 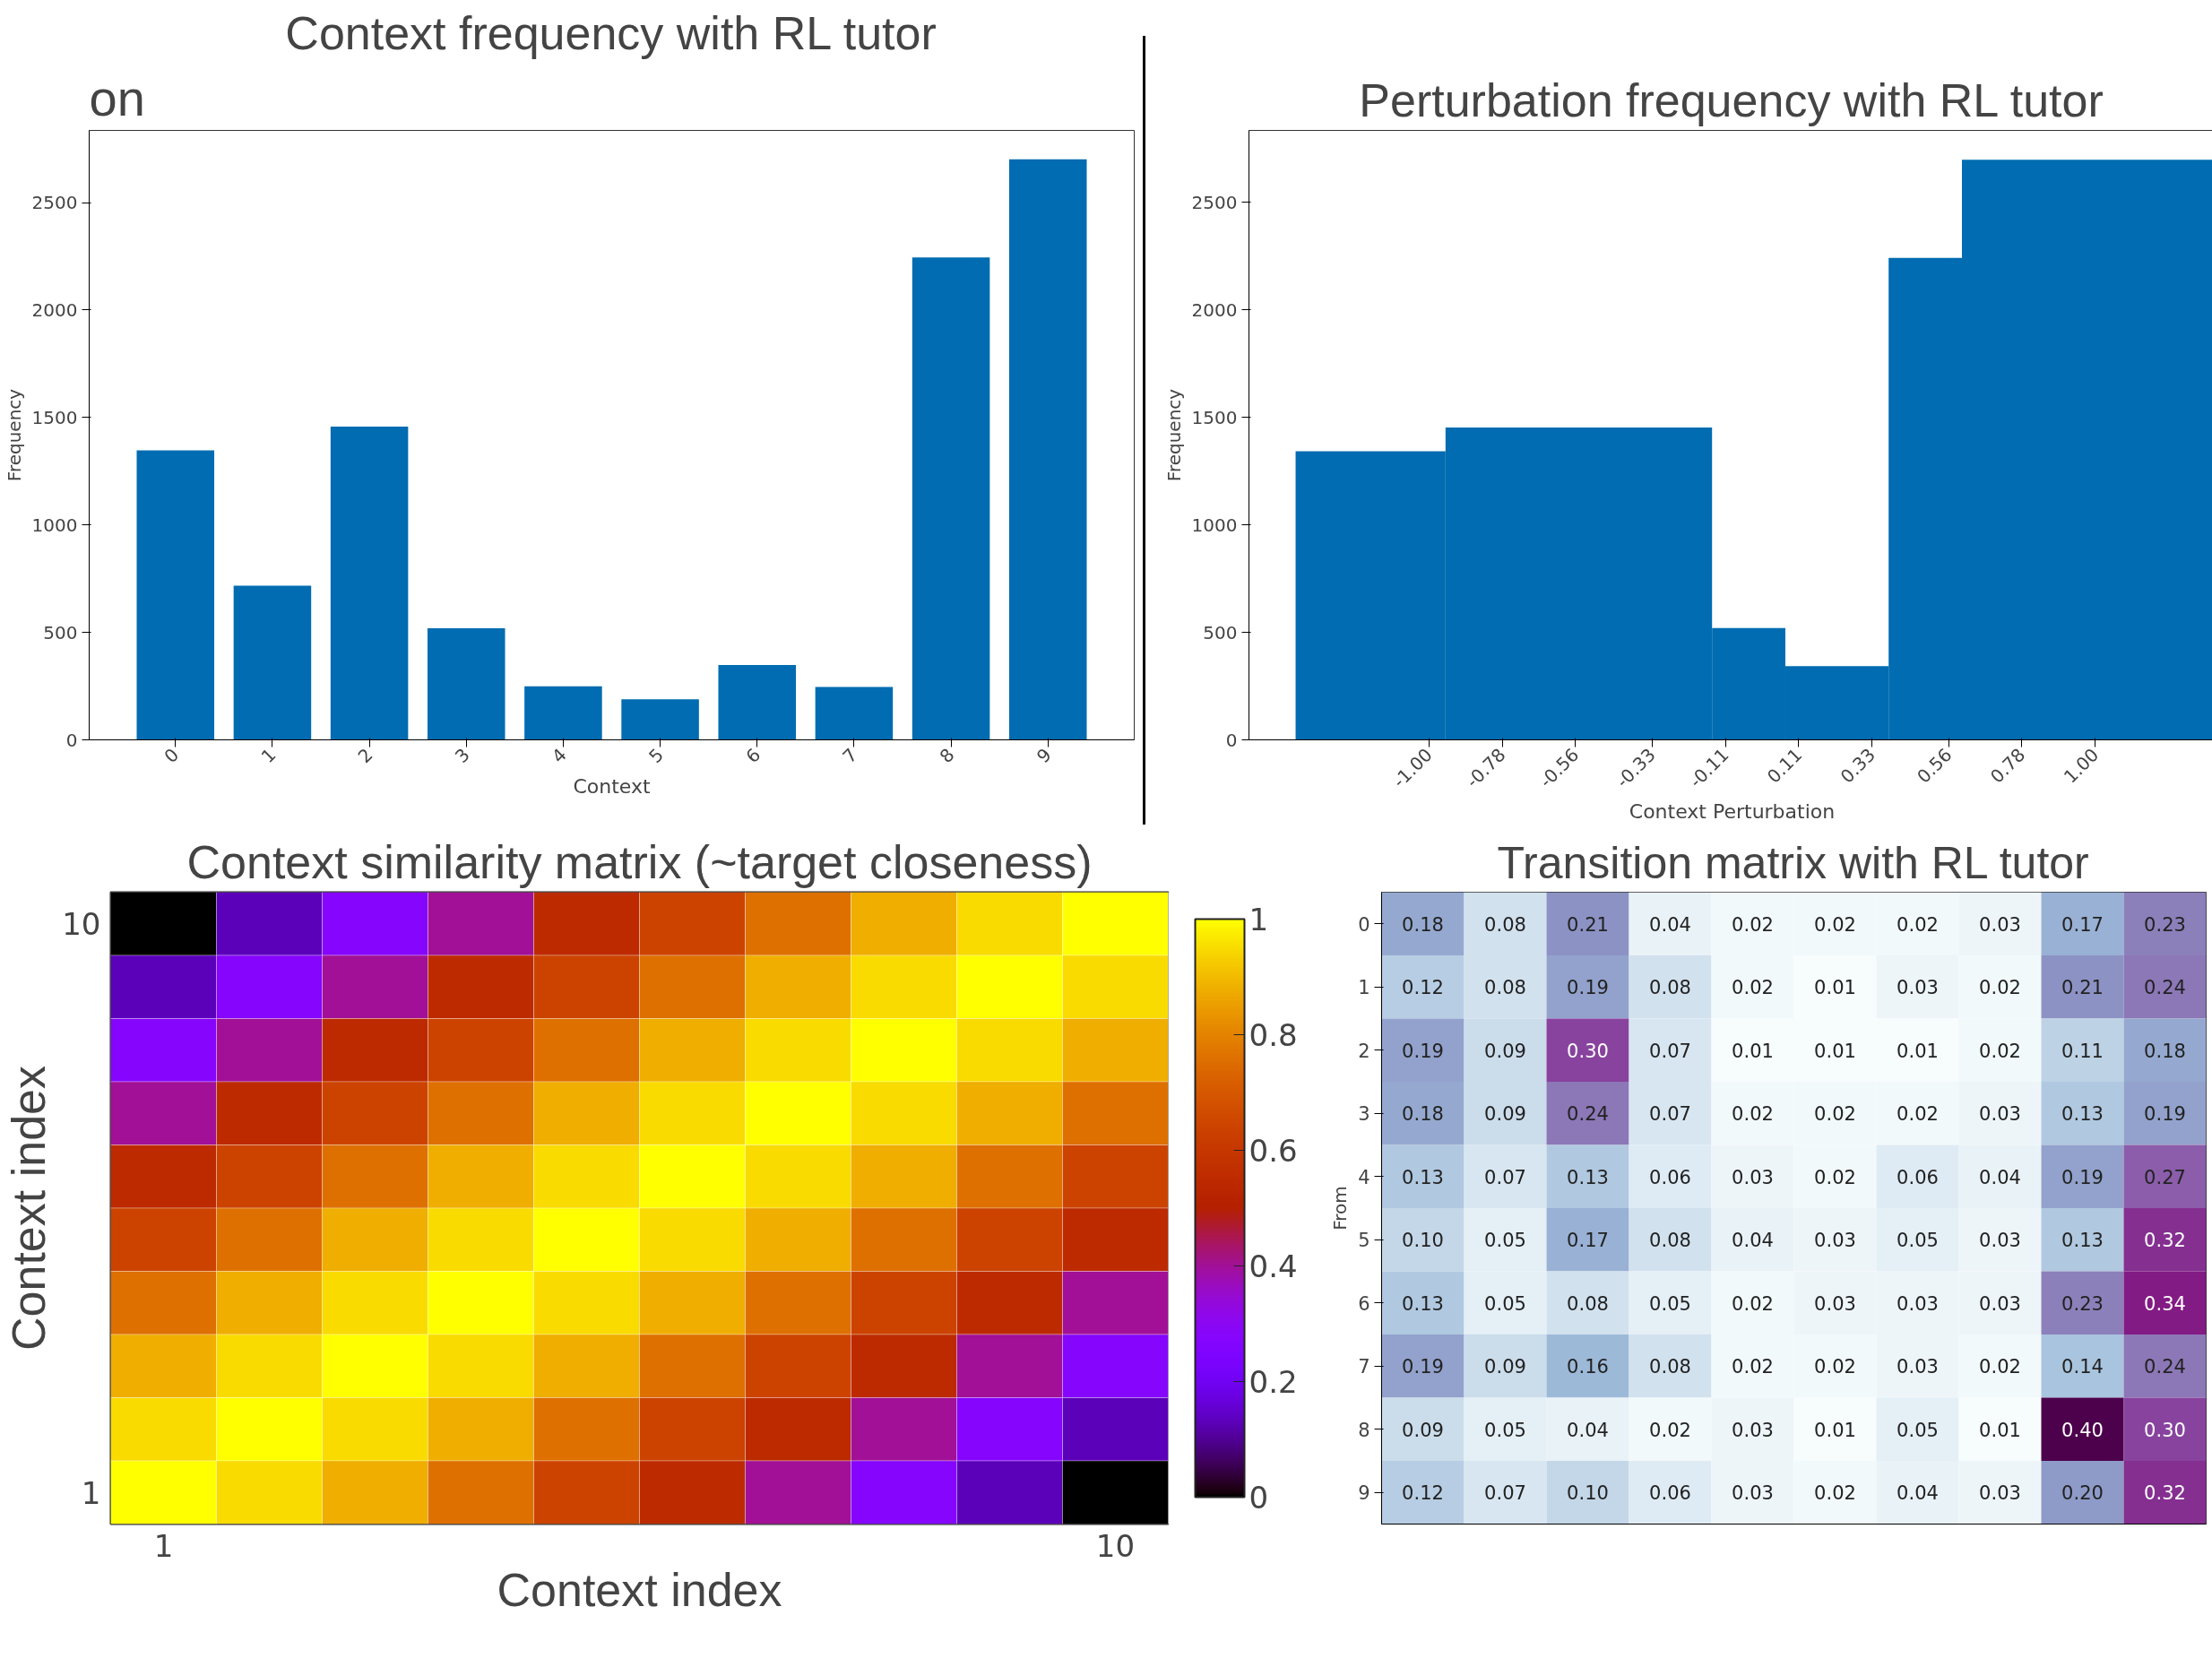 What do you see at coordinates (2082, 1493) in the screenshot?
I see `data-label: 0.20` at bounding box center [2082, 1493].